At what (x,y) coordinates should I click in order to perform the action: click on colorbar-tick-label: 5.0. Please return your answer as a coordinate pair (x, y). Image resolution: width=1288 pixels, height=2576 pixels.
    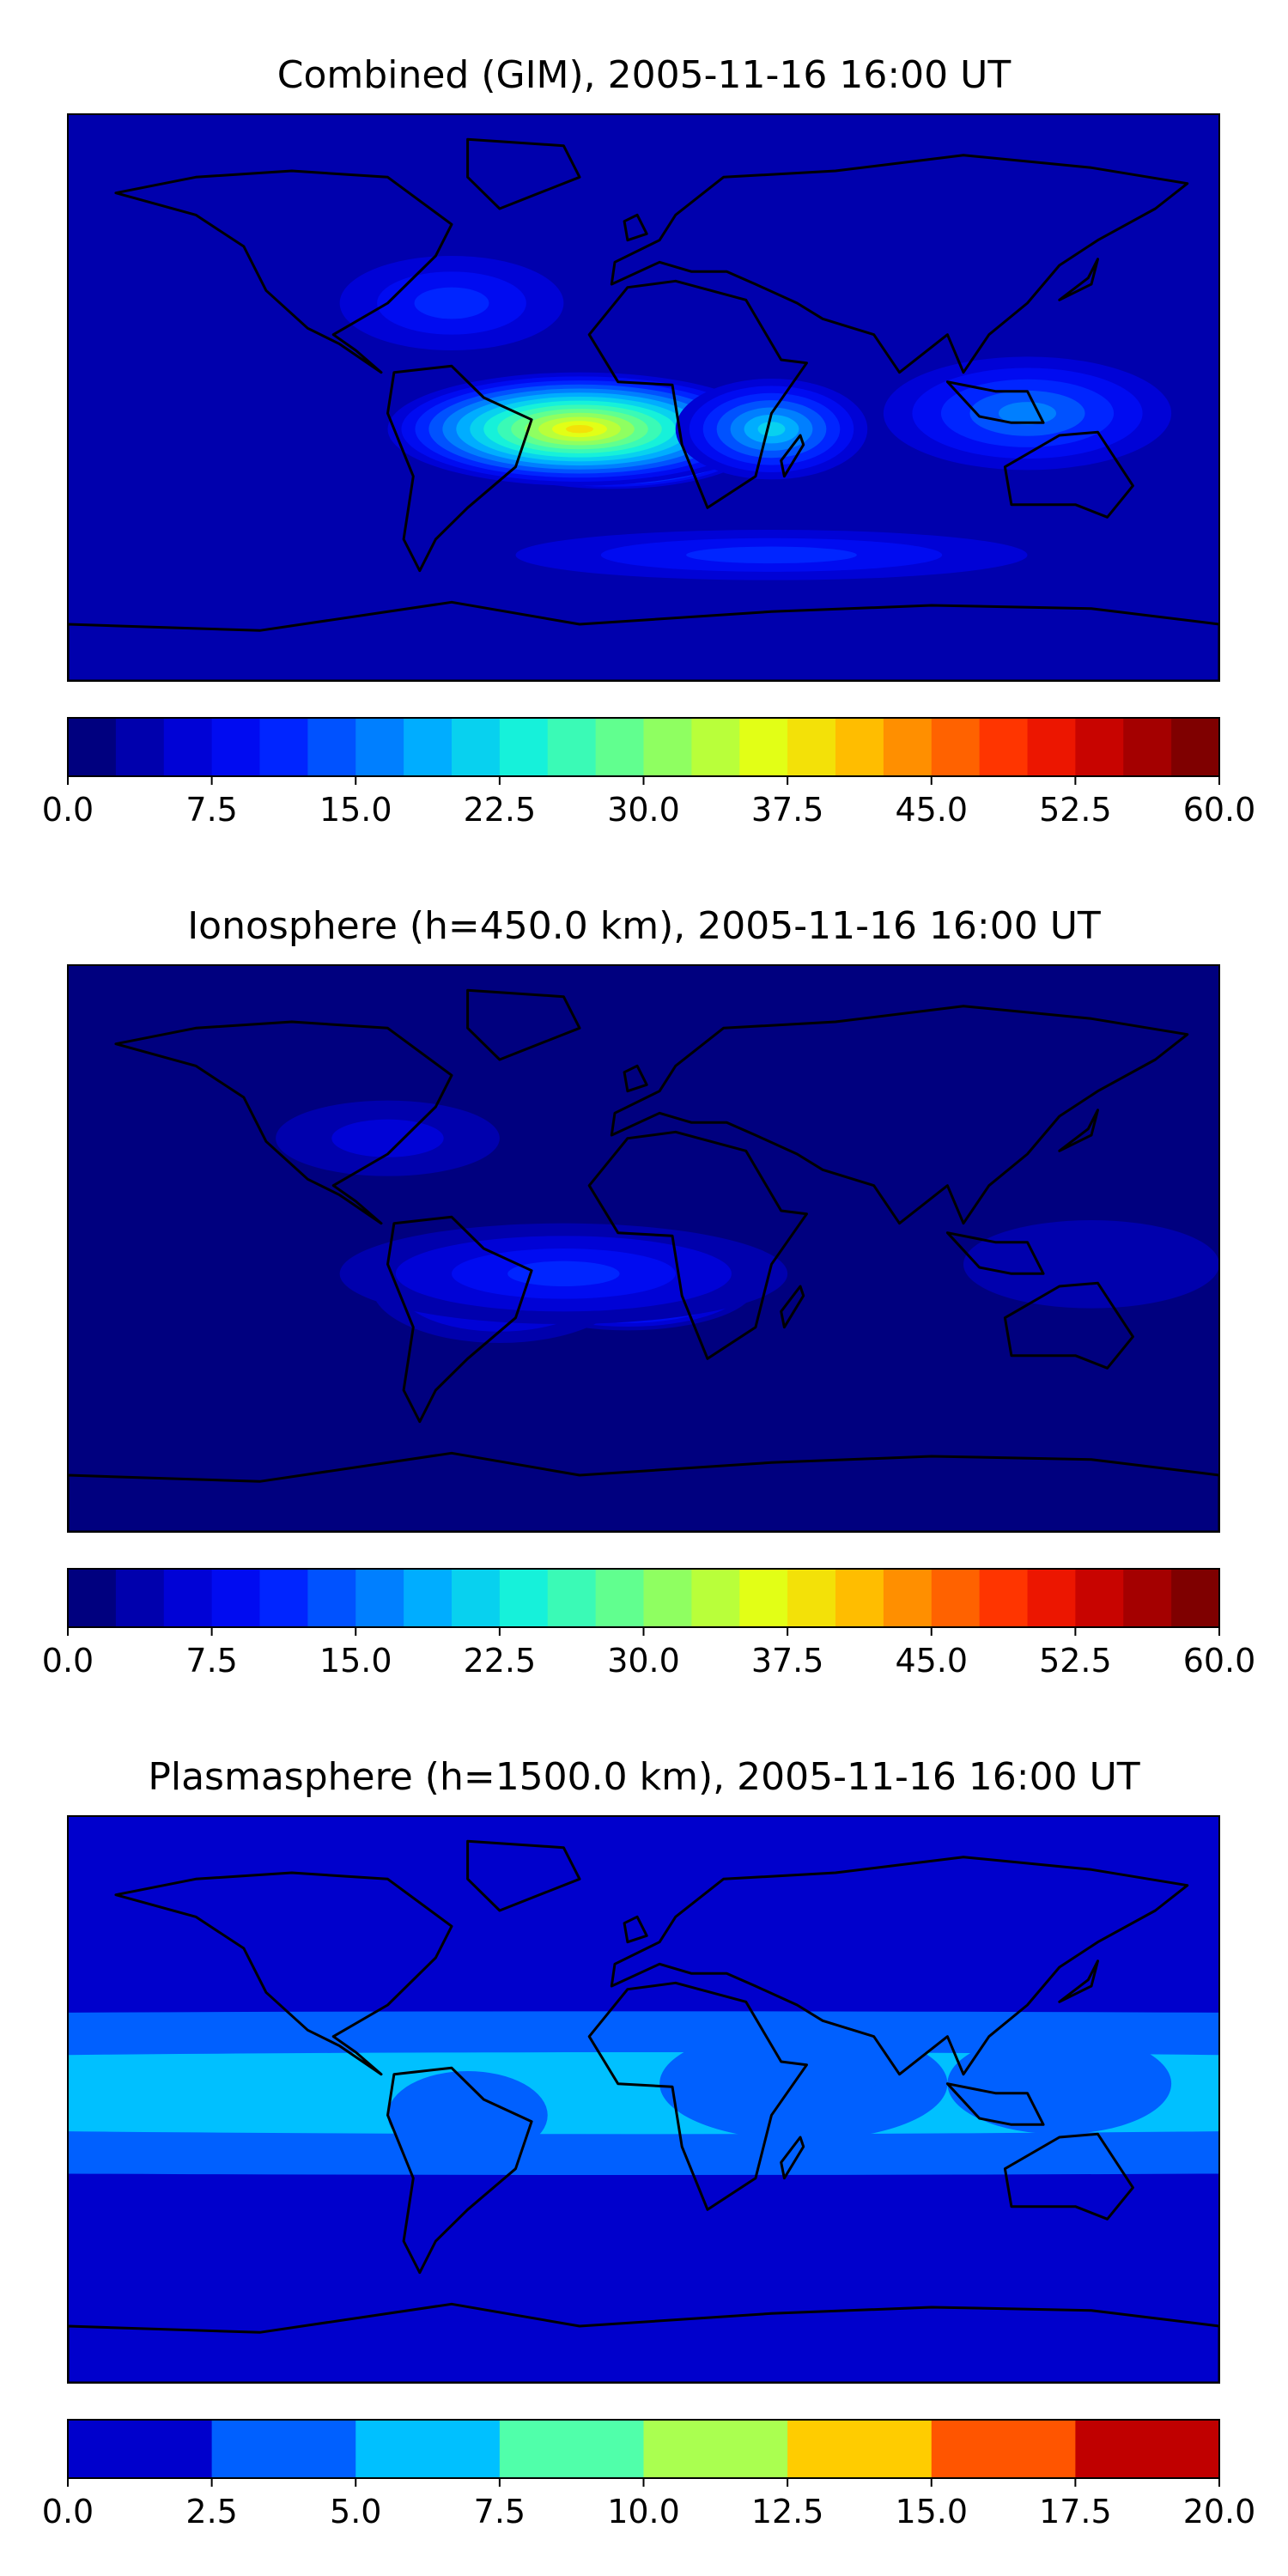
    Looking at the image, I should click on (355, 2511).